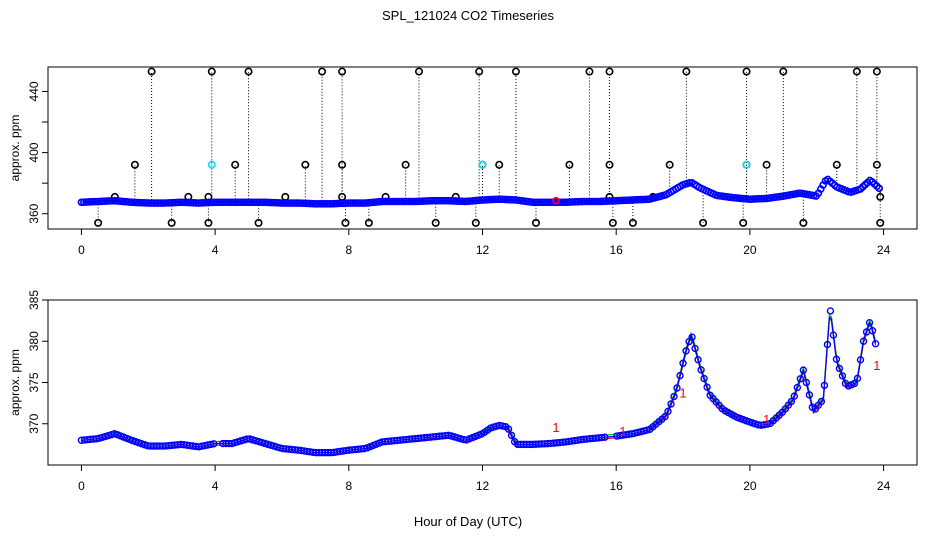 This screenshot has height=540, width=936. What do you see at coordinates (34, 91) in the screenshot?
I see `y-tick-label: 440` at bounding box center [34, 91].